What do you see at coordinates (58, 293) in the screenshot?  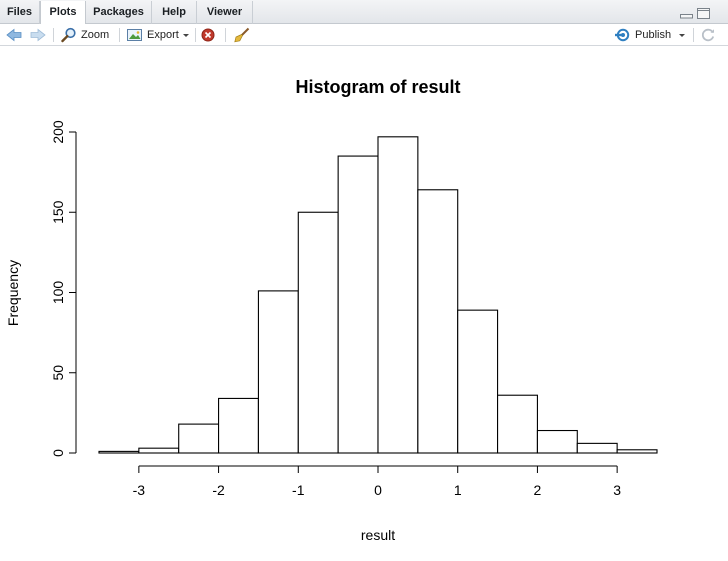 I see `y-tick-label: 100` at bounding box center [58, 293].